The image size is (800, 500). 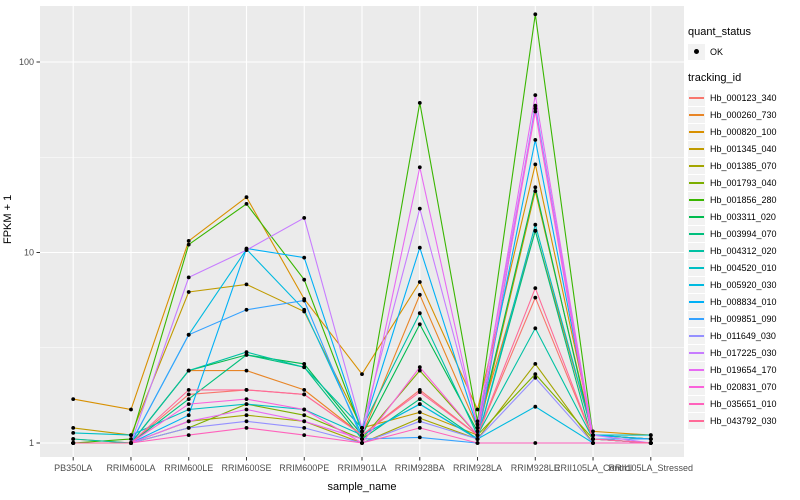 I want to click on legend-item-Hb_008834_010: Hb_008834_010, so click(x=743, y=301).